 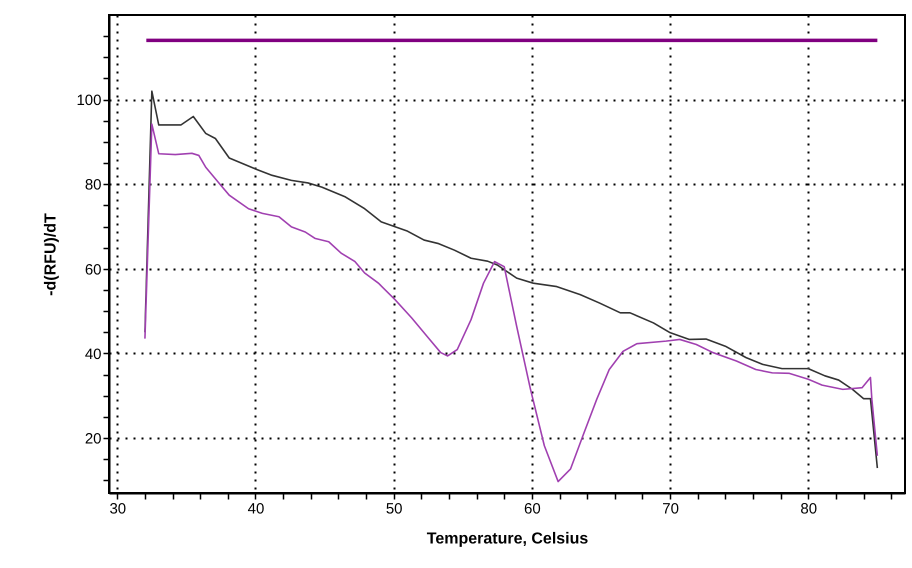 I want to click on x-tick-label: 30, so click(x=117, y=509).